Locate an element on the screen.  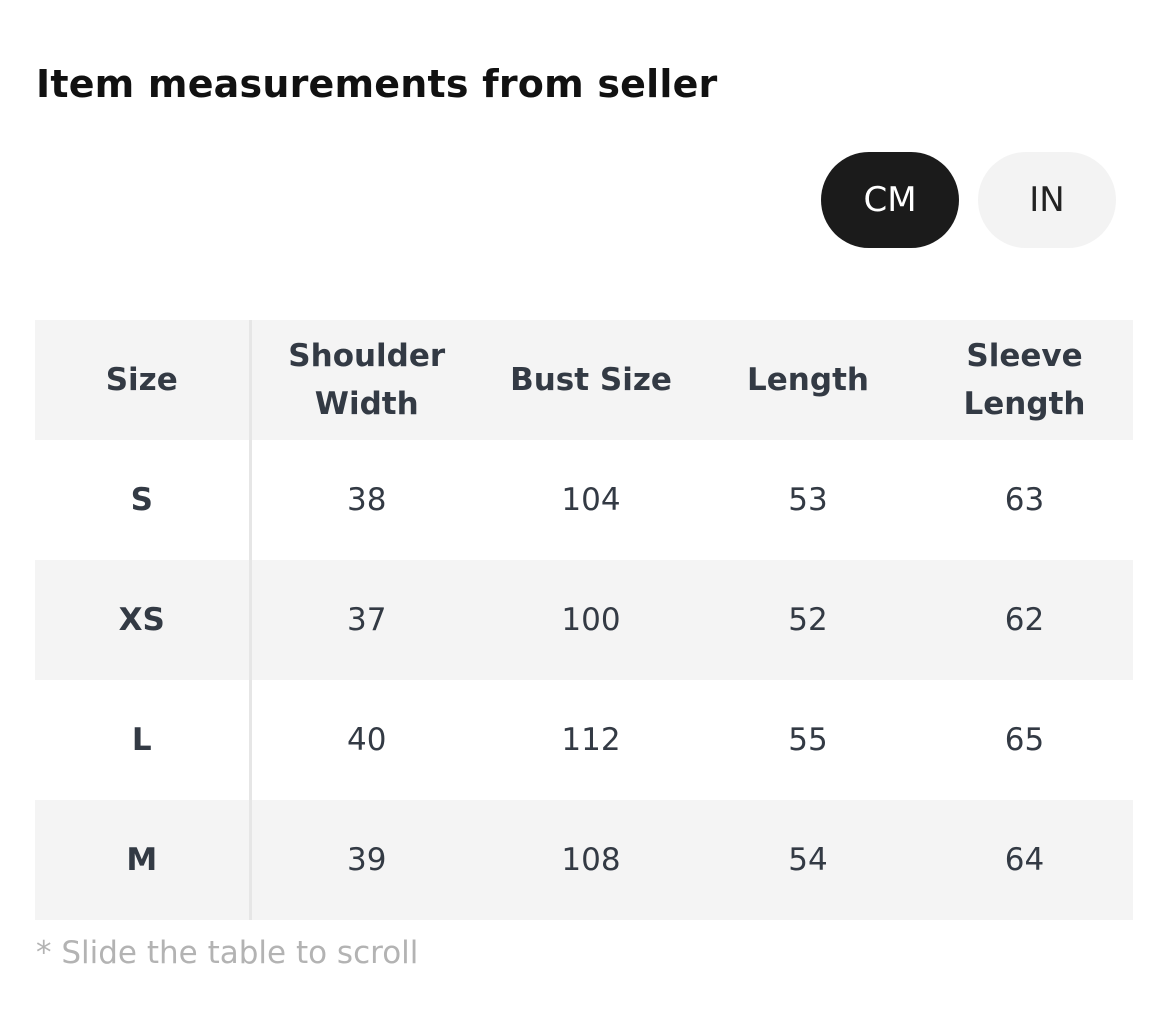
measurement-cell: 65 is located at coordinates (1024, 740).